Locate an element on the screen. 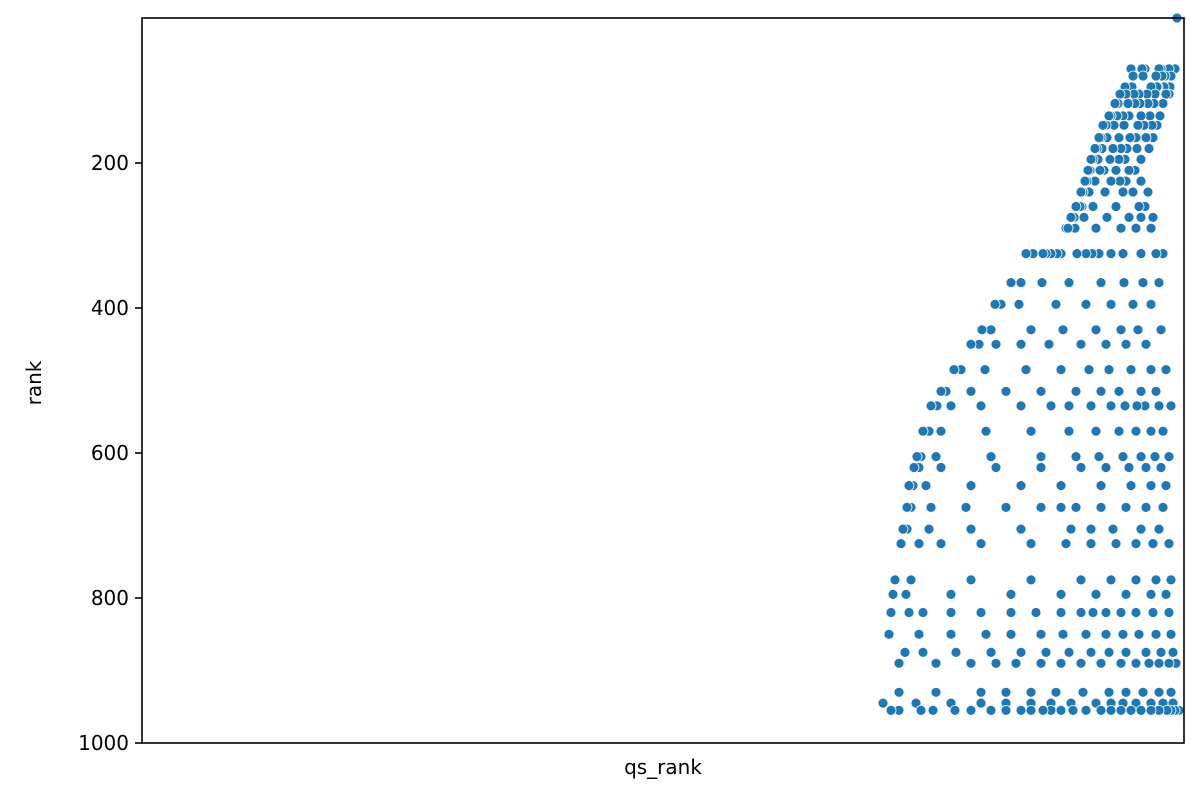  y-tick-label: 800 is located at coordinates (110, 598).